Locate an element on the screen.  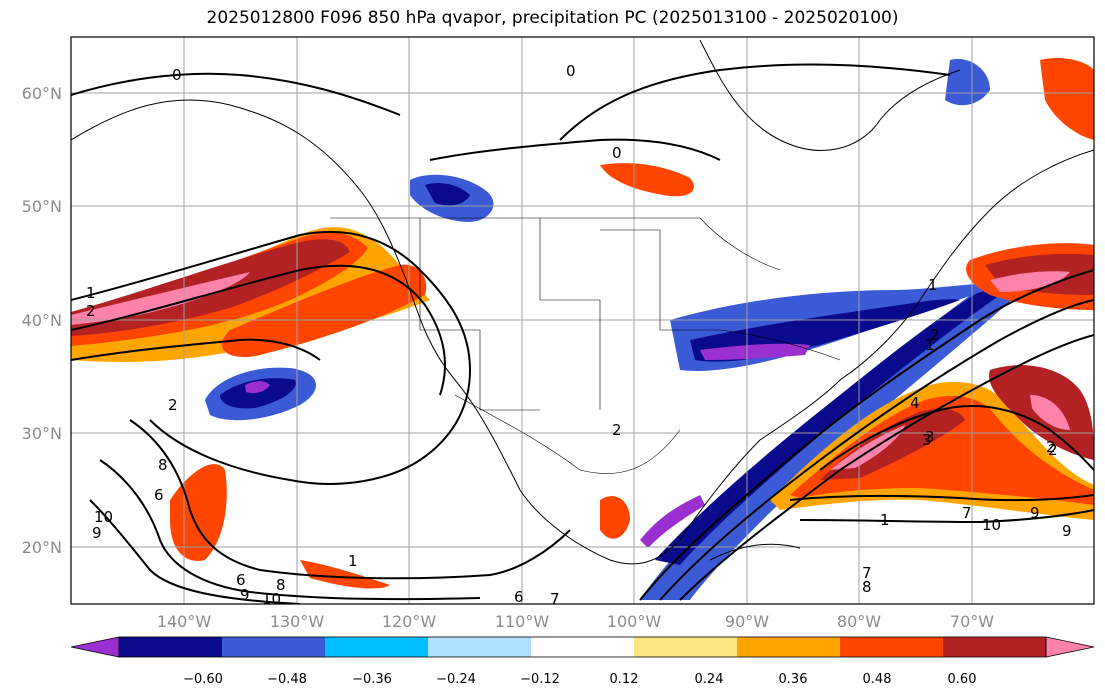
coast-band-orange is located at coordinates (324, 311).